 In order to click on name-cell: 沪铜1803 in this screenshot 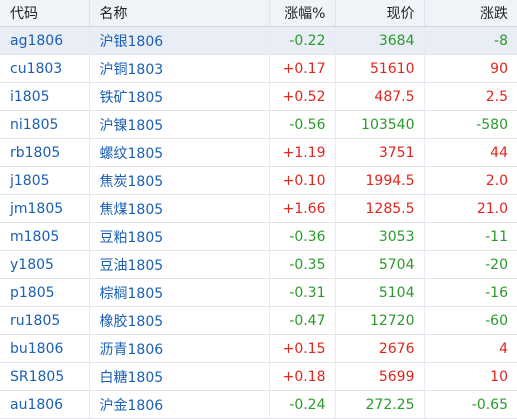, I will do `click(179, 68)`.